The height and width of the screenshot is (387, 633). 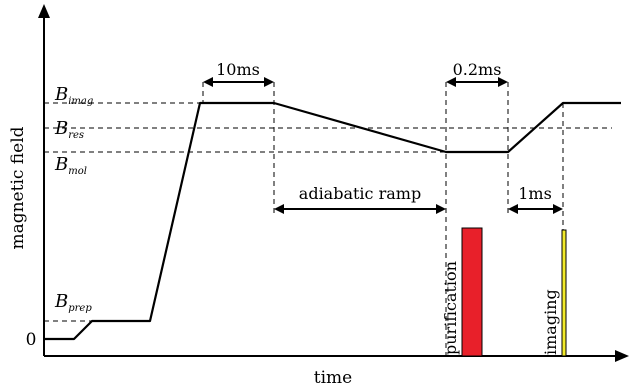 What do you see at coordinates (564, 293) in the screenshot?
I see `imaging-pulse` at bounding box center [564, 293].